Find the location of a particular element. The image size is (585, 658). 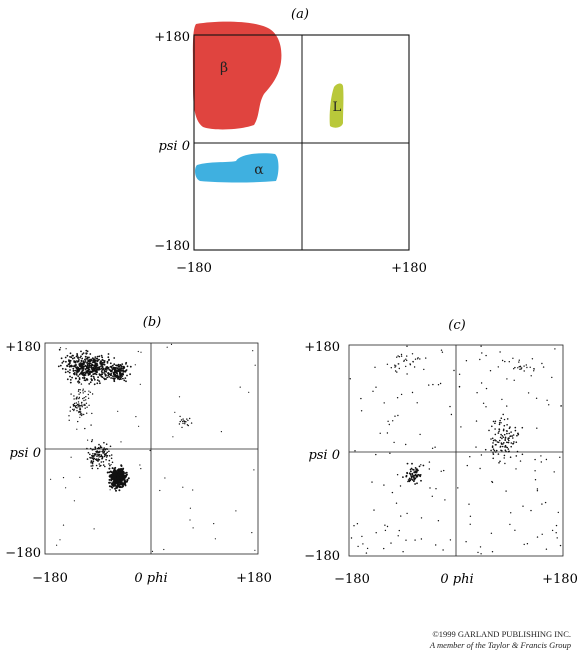

panel-a-y-mid: psi 0 is located at coordinates (174, 146).